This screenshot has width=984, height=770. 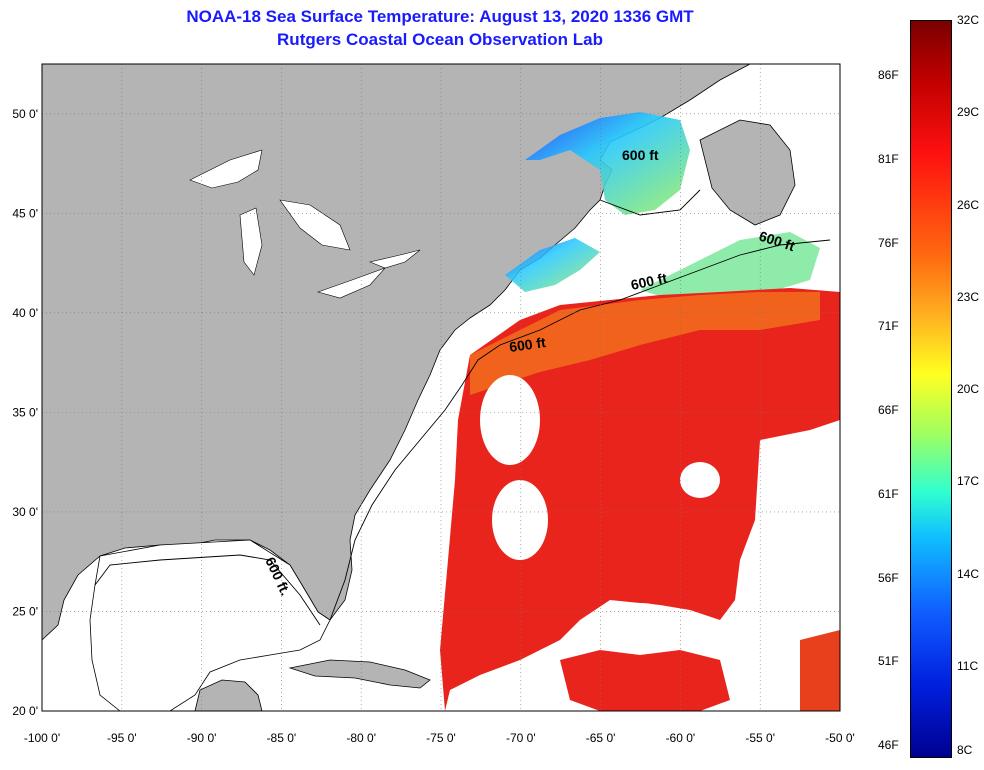 I want to click on contour-label-stlawrence: 600 ft, so click(x=640, y=155).